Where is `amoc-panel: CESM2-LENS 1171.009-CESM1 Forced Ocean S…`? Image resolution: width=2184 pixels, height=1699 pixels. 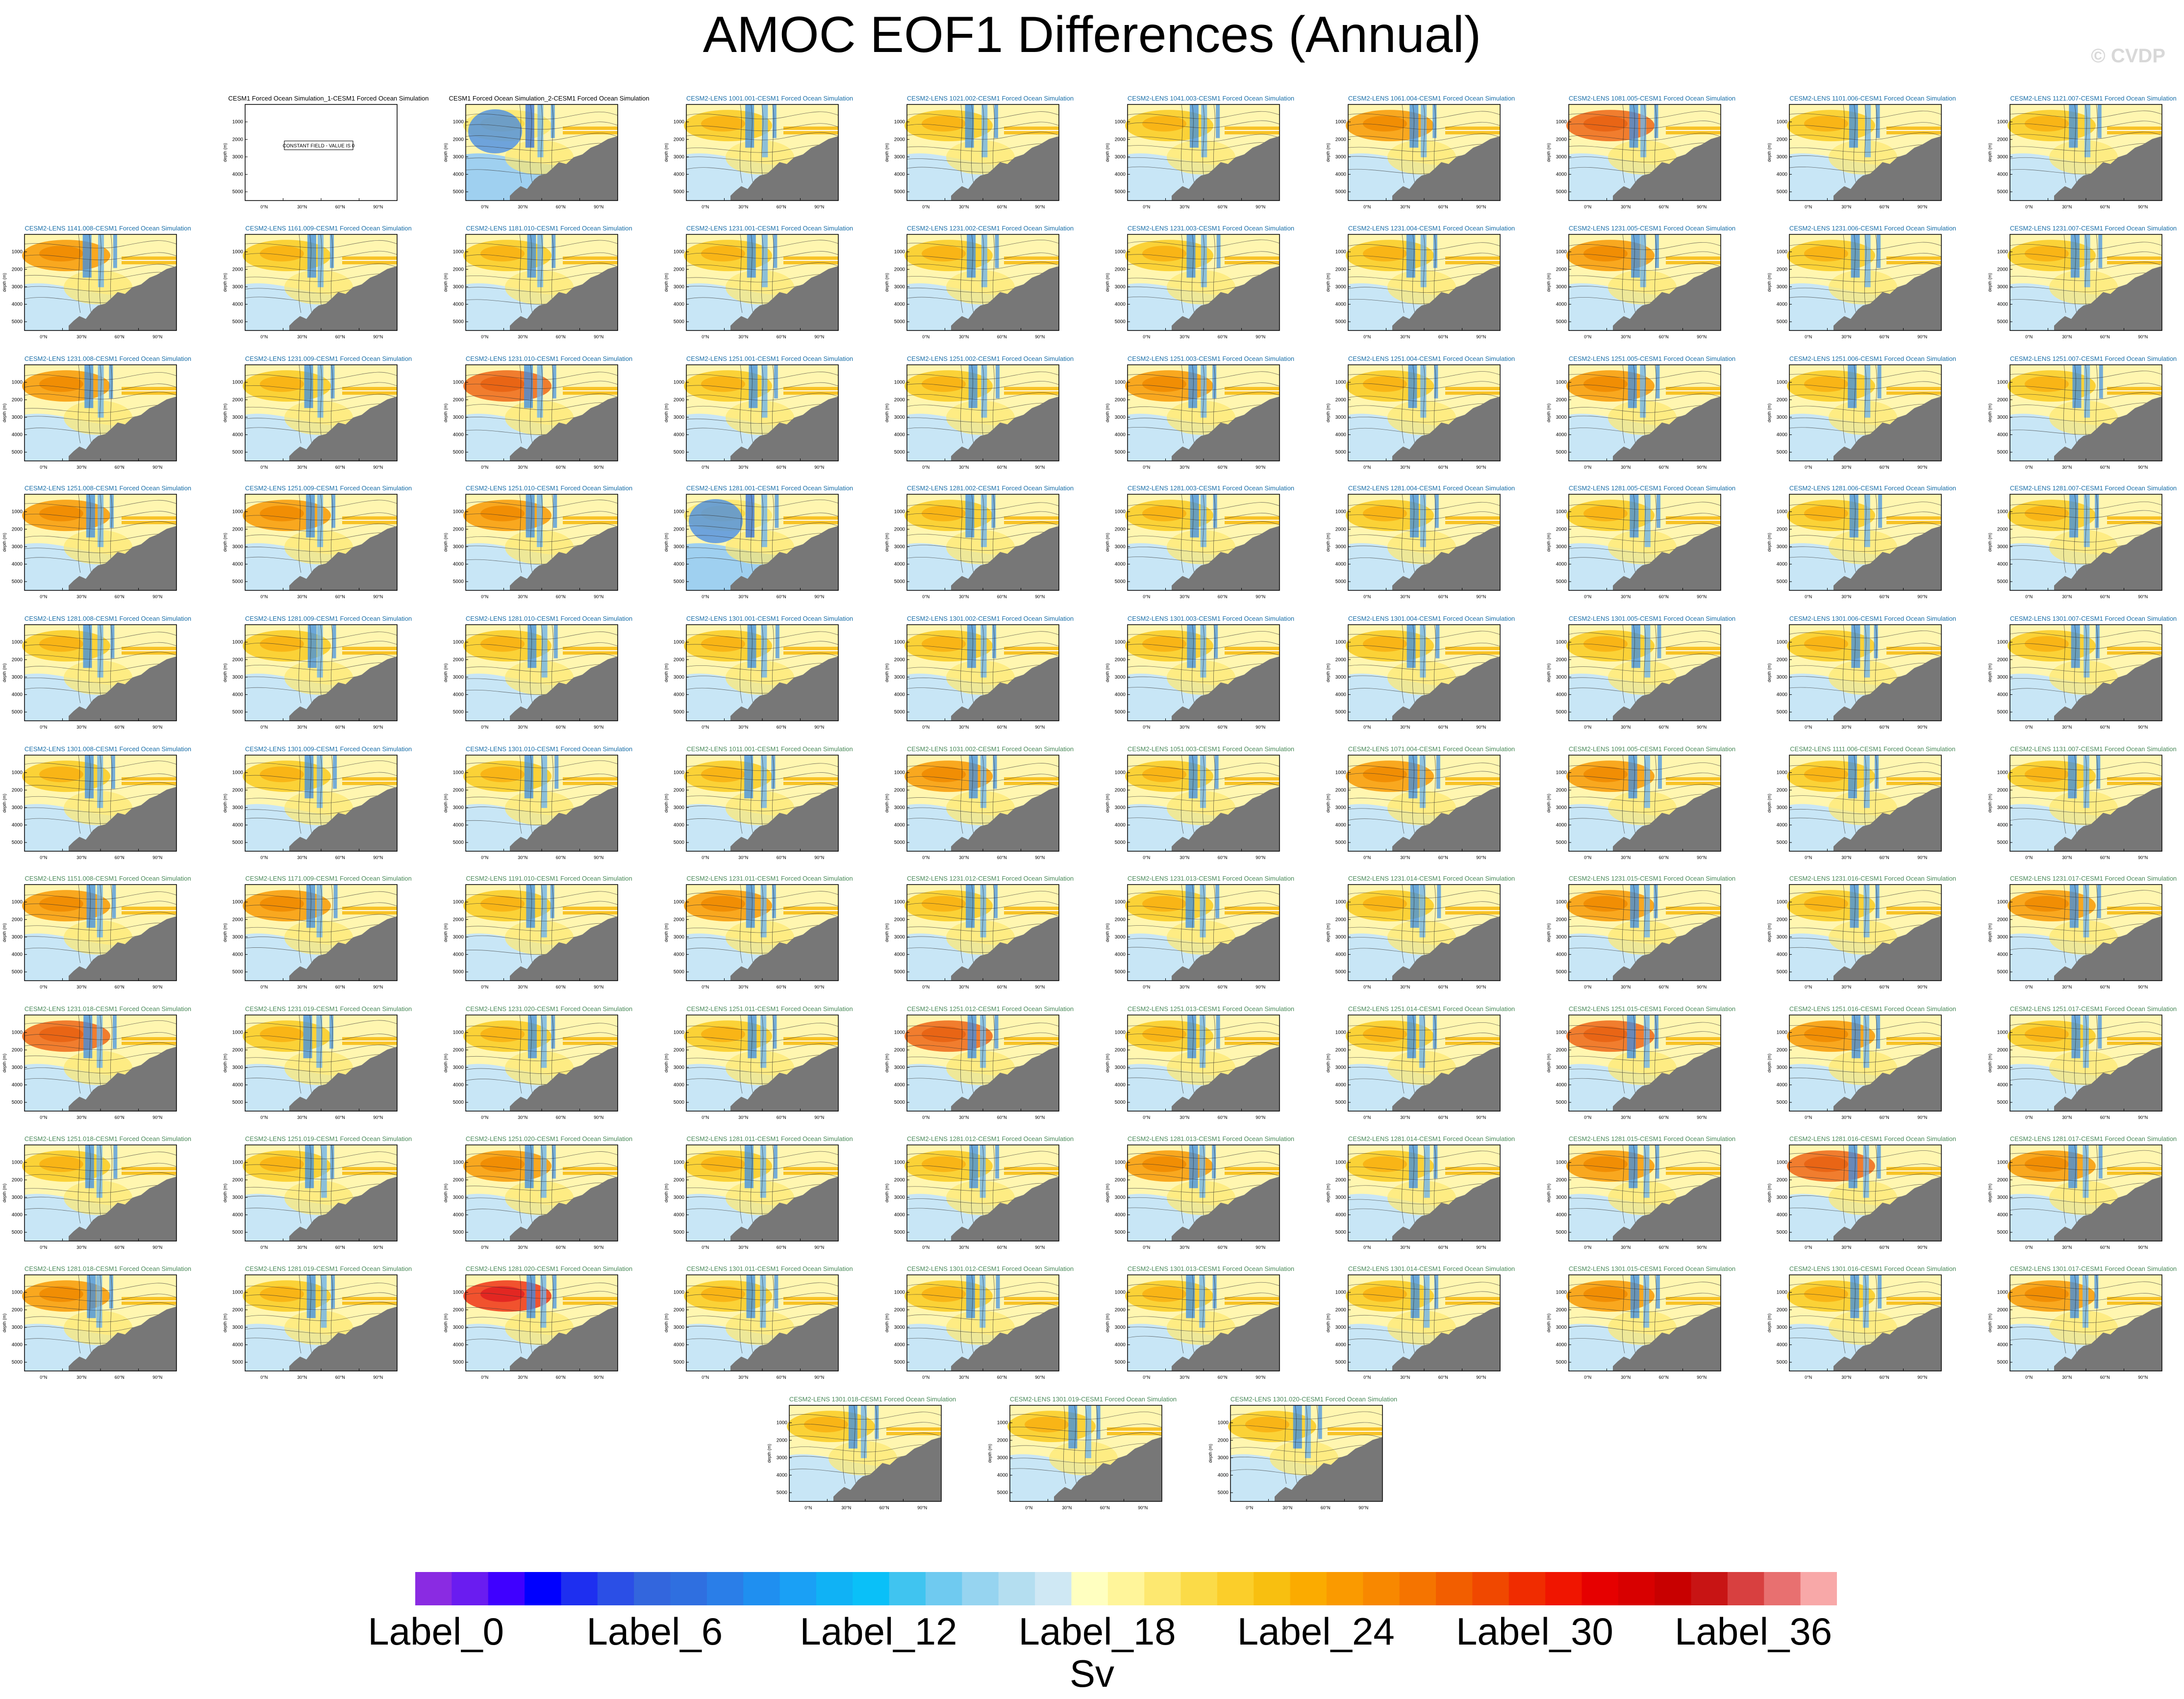
amoc-panel: CESM2-LENS 1171.009-CESM1 Forced Ocean S… is located at coordinates (328, 938).